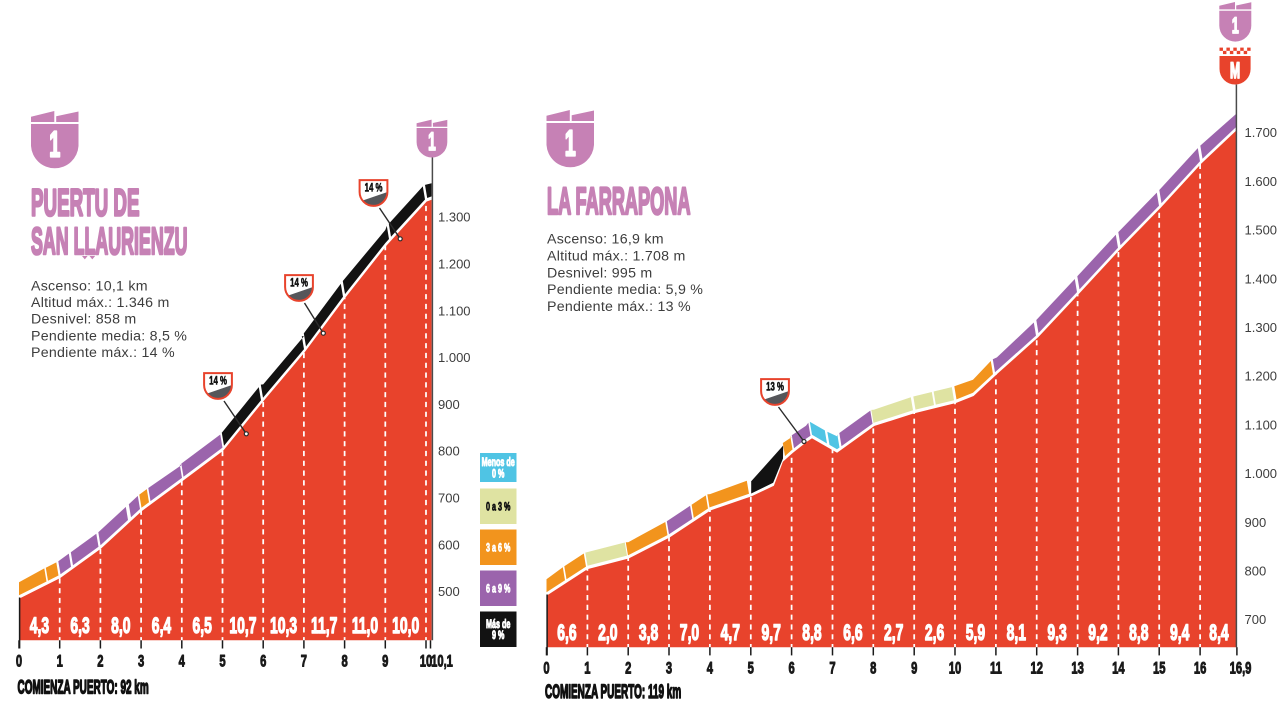 This screenshot has width=1280, height=704. What do you see at coordinates (498, 474) in the screenshot?
I see `svg-text: 0 %` at bounding box center [498, 474].